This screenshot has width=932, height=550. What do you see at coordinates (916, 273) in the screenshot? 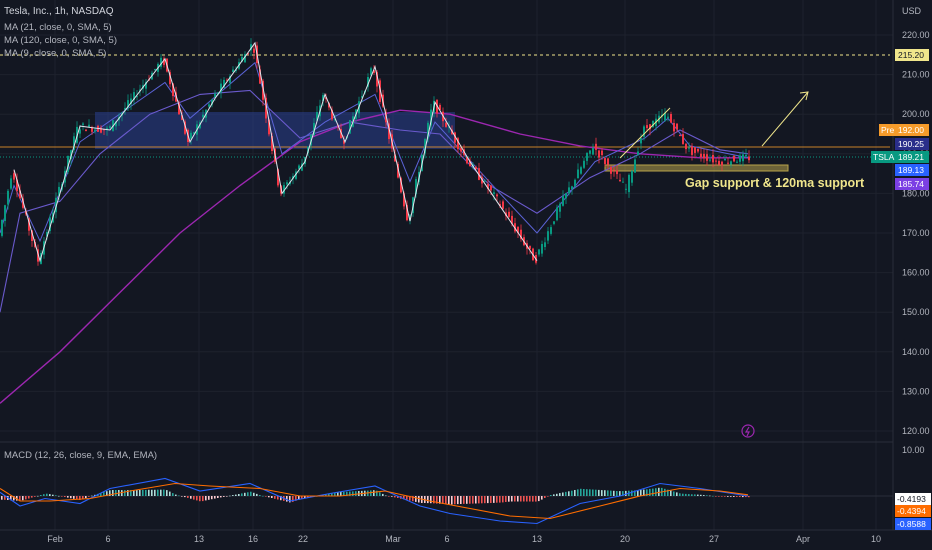
I see `price-tick-label: 160.00` at bounding box center [916, 273].